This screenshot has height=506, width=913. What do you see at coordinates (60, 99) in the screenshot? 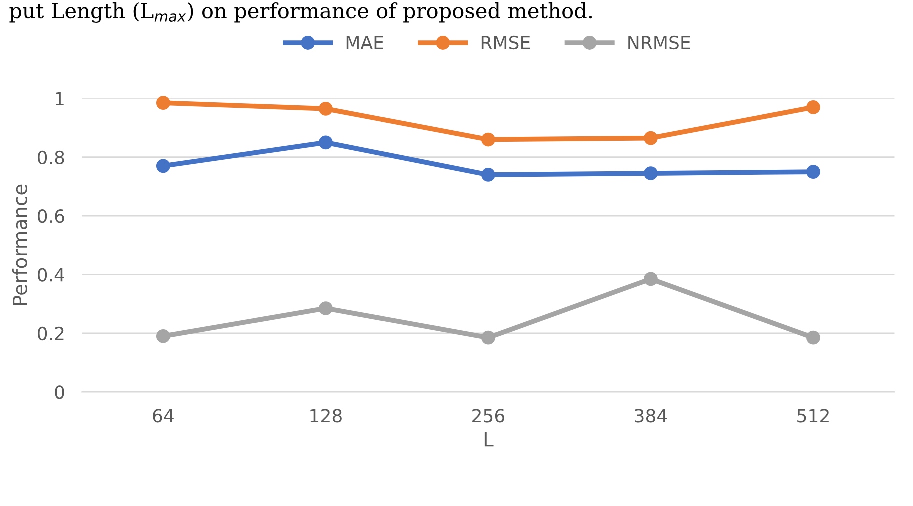
I see `y-tick-label: 1` at bounding box center [60, 99].